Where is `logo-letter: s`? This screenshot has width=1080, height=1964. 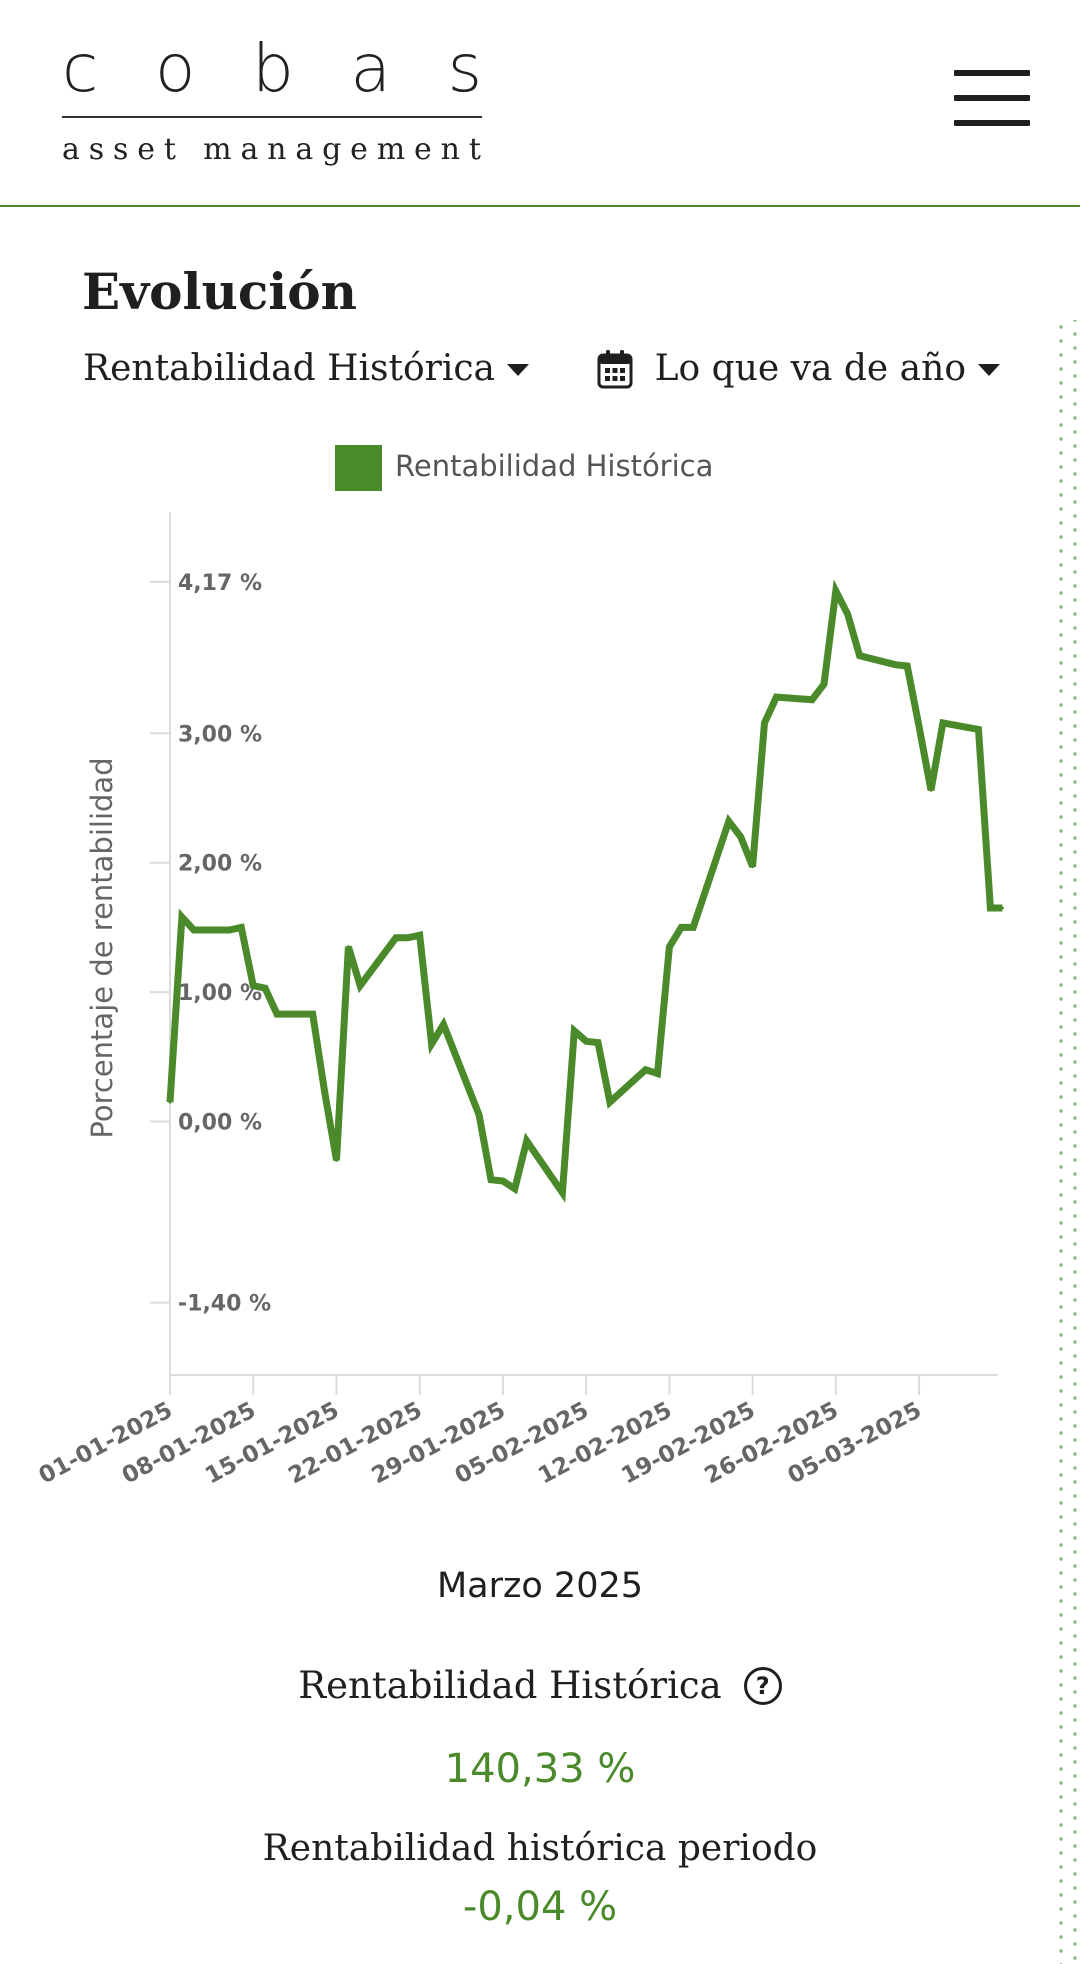
logo-letter: s is located at coordinates (464, 68).